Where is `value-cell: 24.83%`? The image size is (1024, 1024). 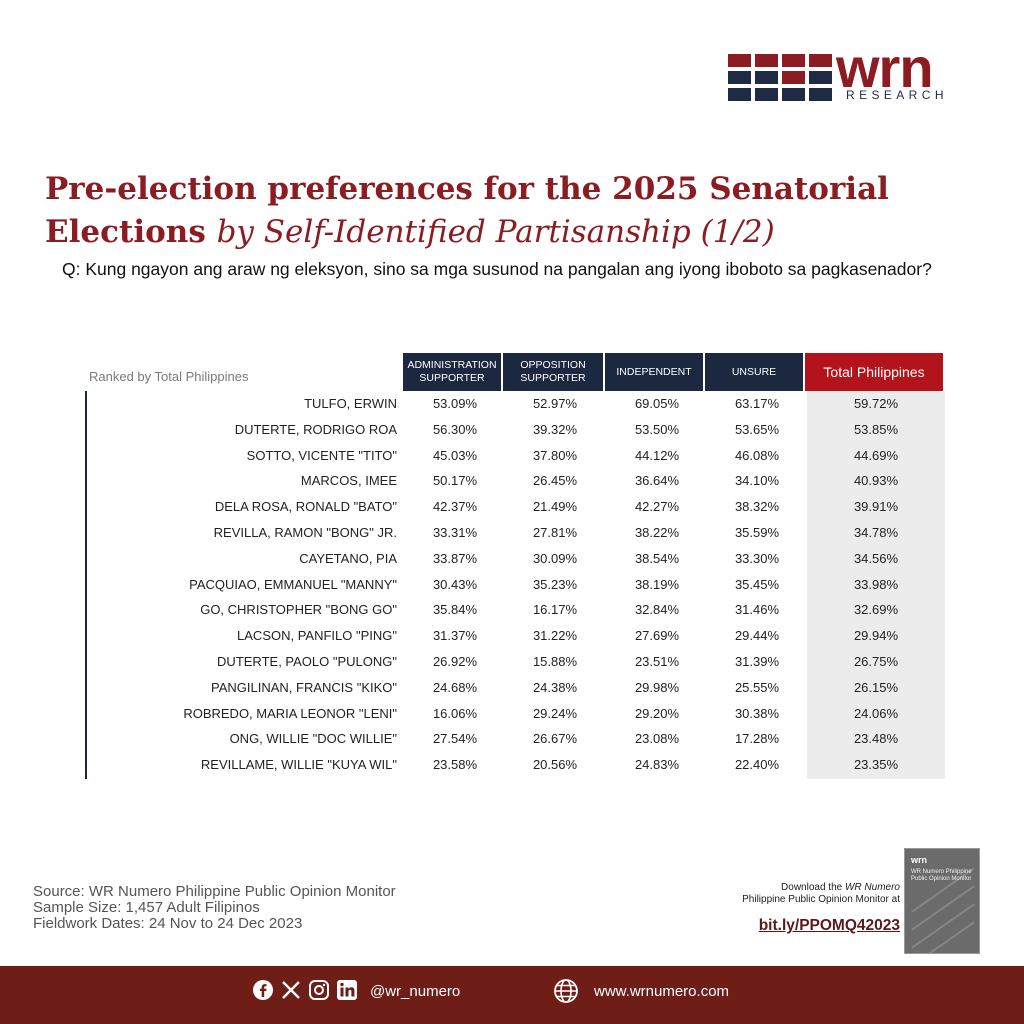
value-cell: 24.83% is located at coordinates (657, 765).